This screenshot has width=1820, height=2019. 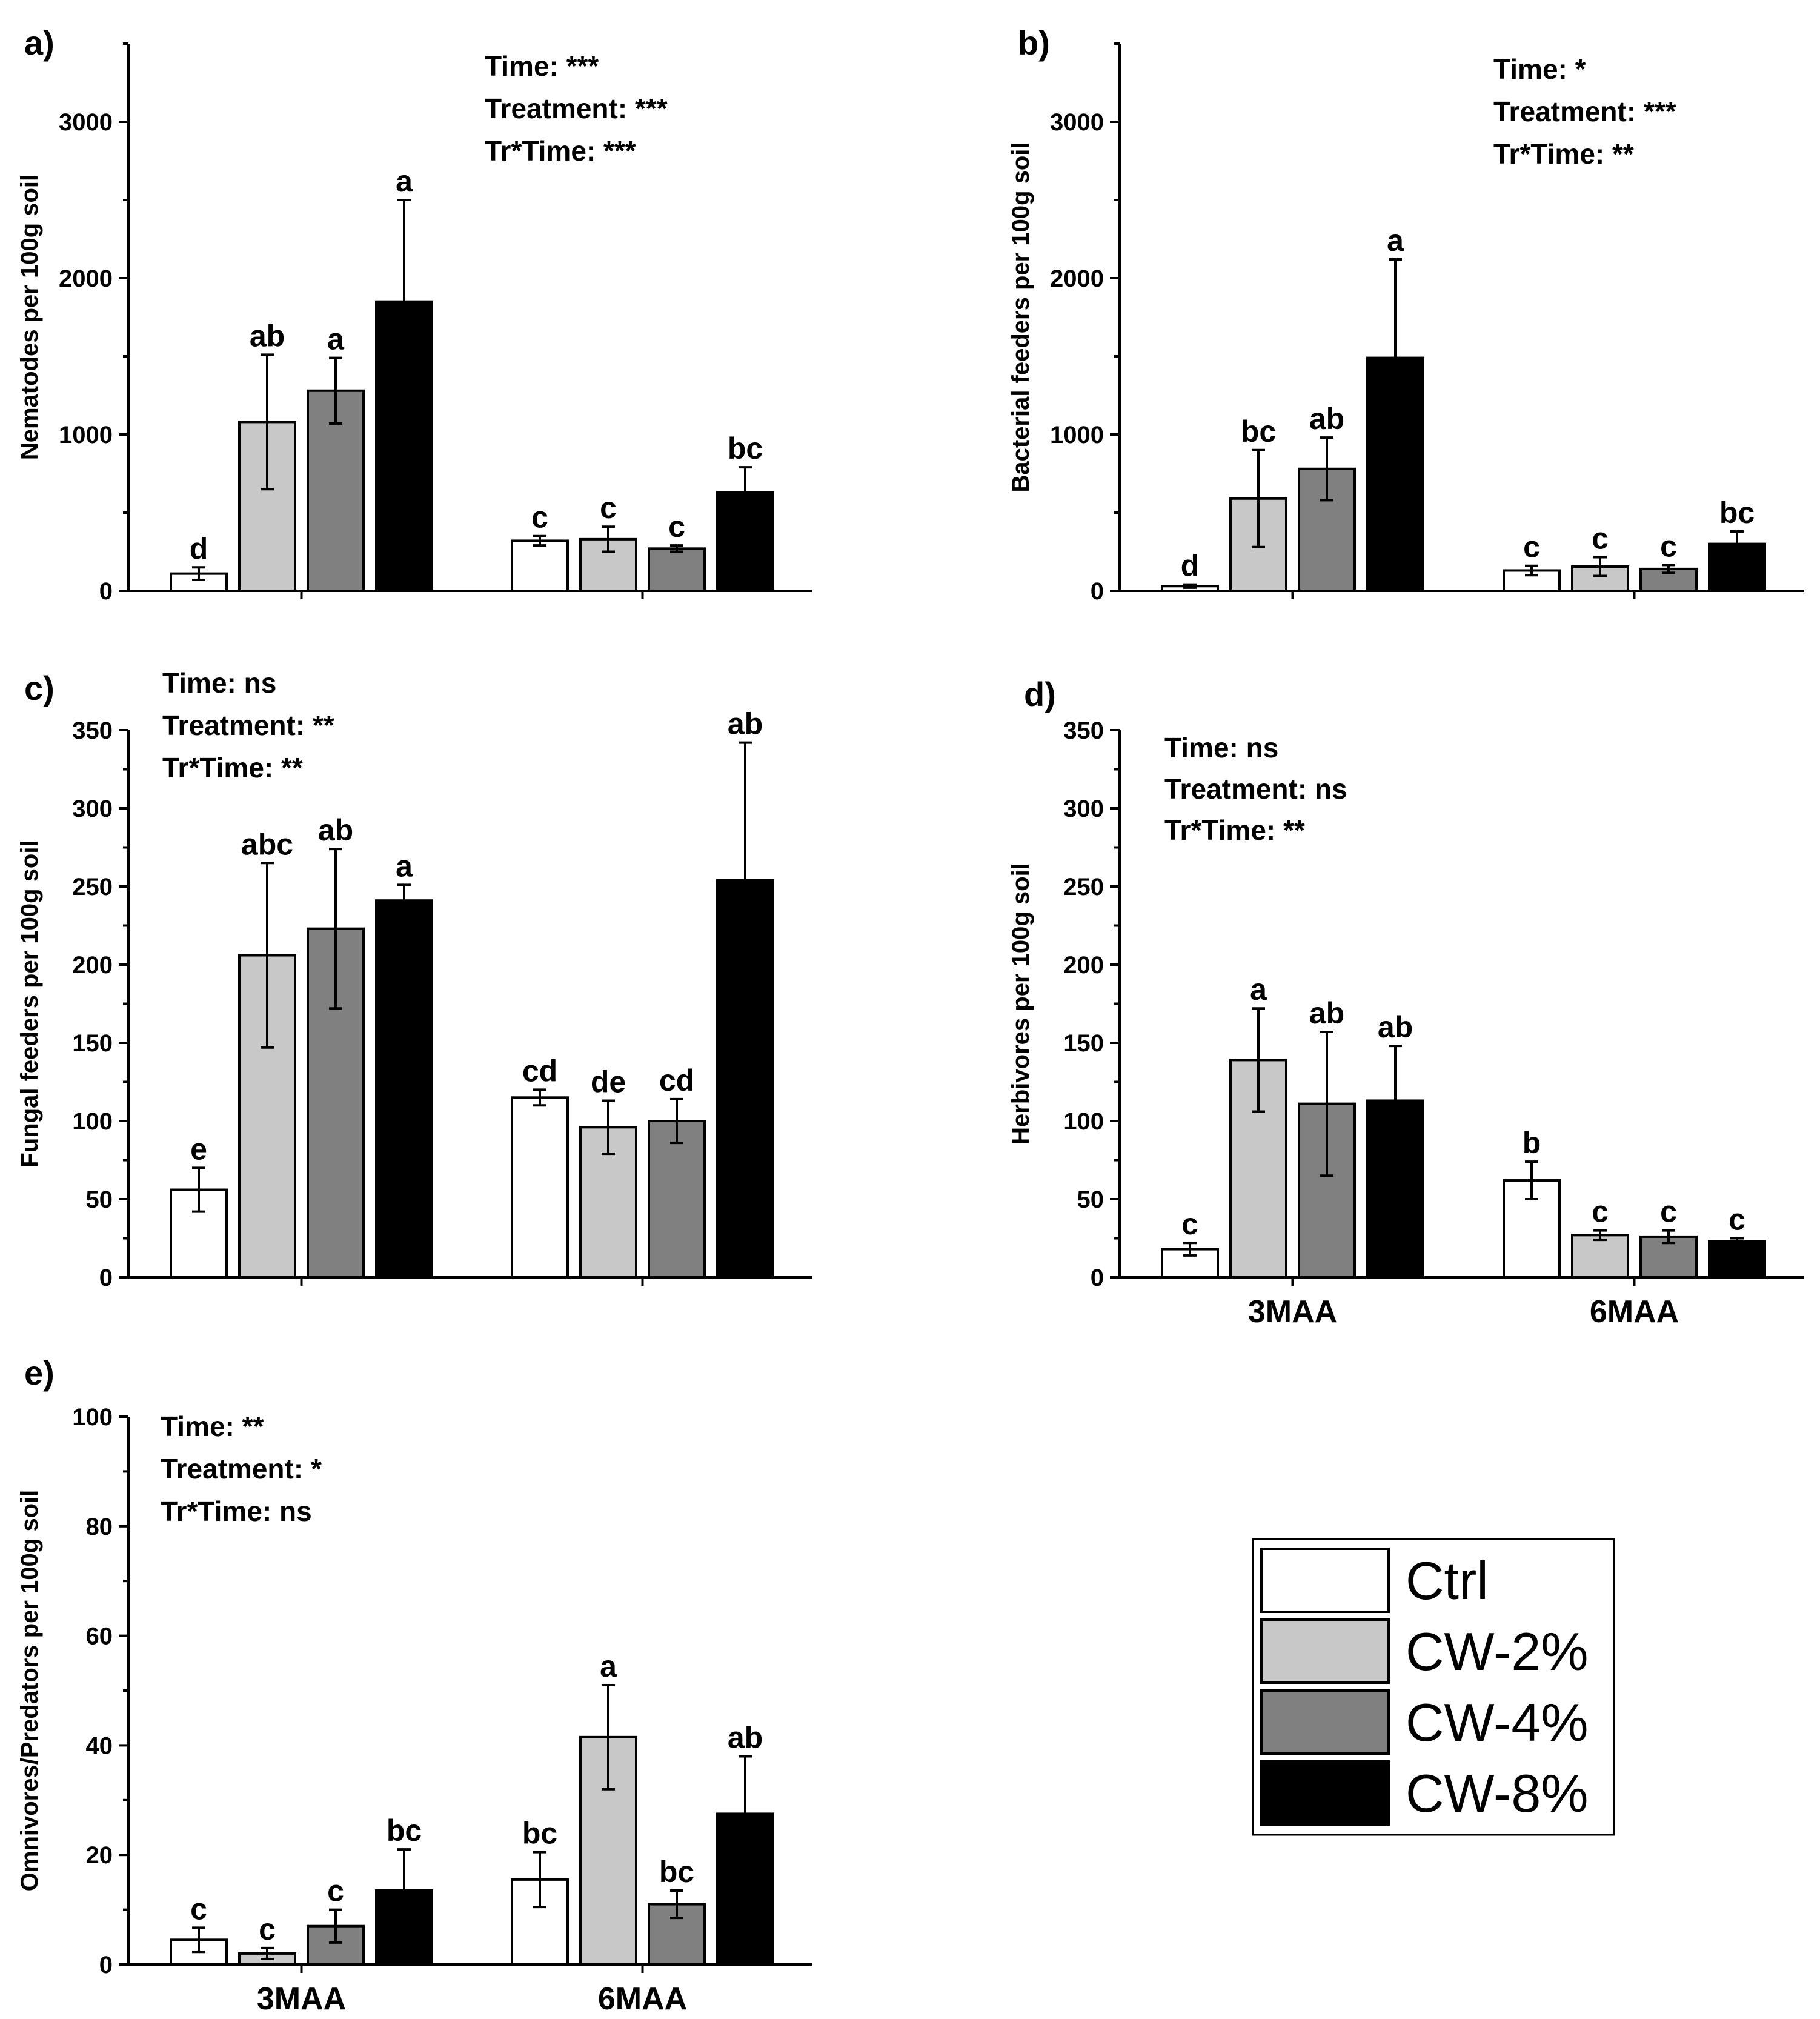 I want to click on panel-label: d), so click(x=1040, y=694).